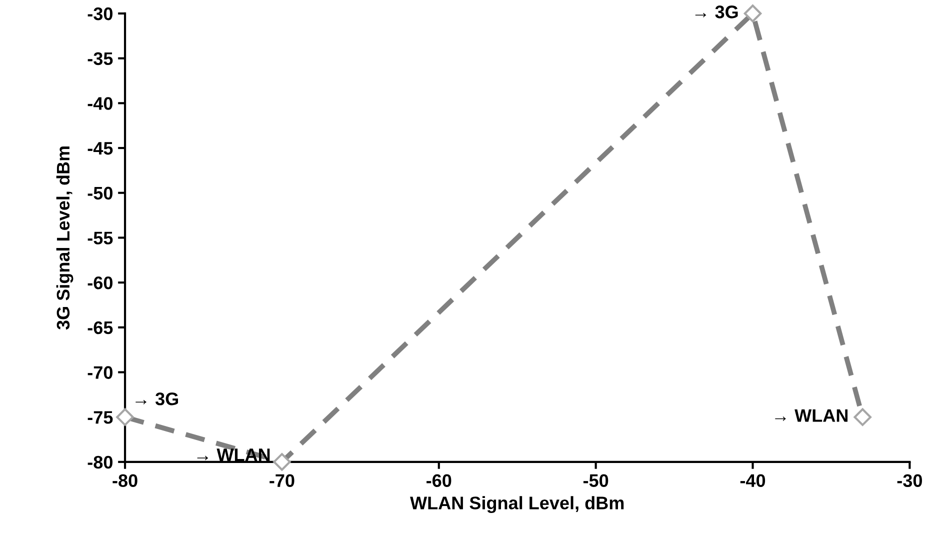  What do you see at coordinates (100, 103) in the screenshot?
I see `y-tick-label: -40` at bounding box center [100, 103].